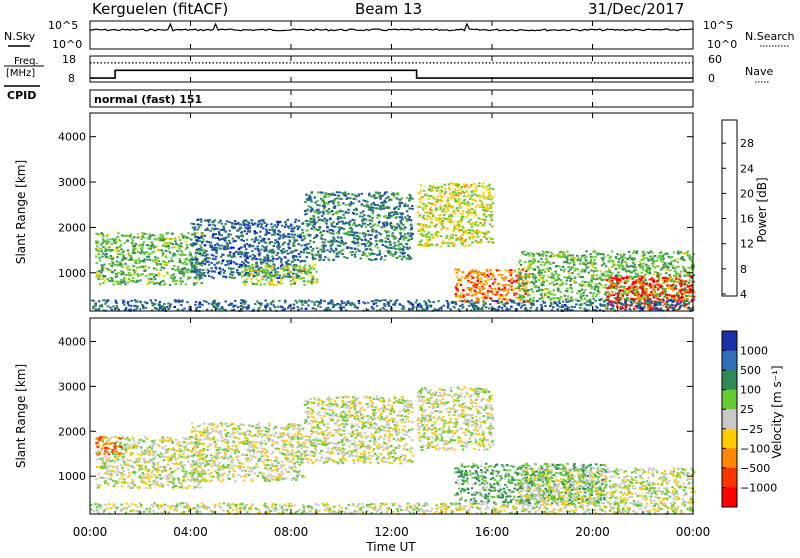 This screenshot has height=558, width=800. I want to click on nave-label: Nave, so click(759, 71).